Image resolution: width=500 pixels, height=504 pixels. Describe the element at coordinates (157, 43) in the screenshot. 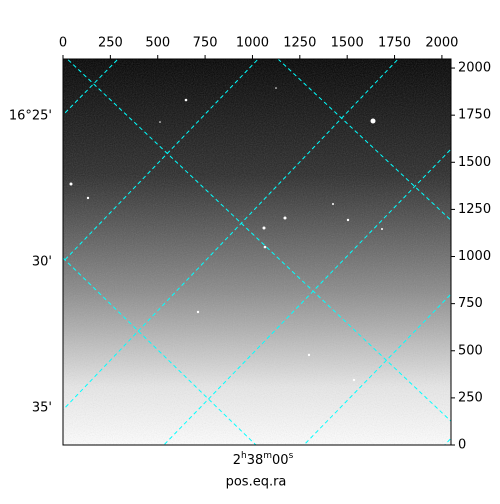

I see `x-tick-label: 500` at that location.